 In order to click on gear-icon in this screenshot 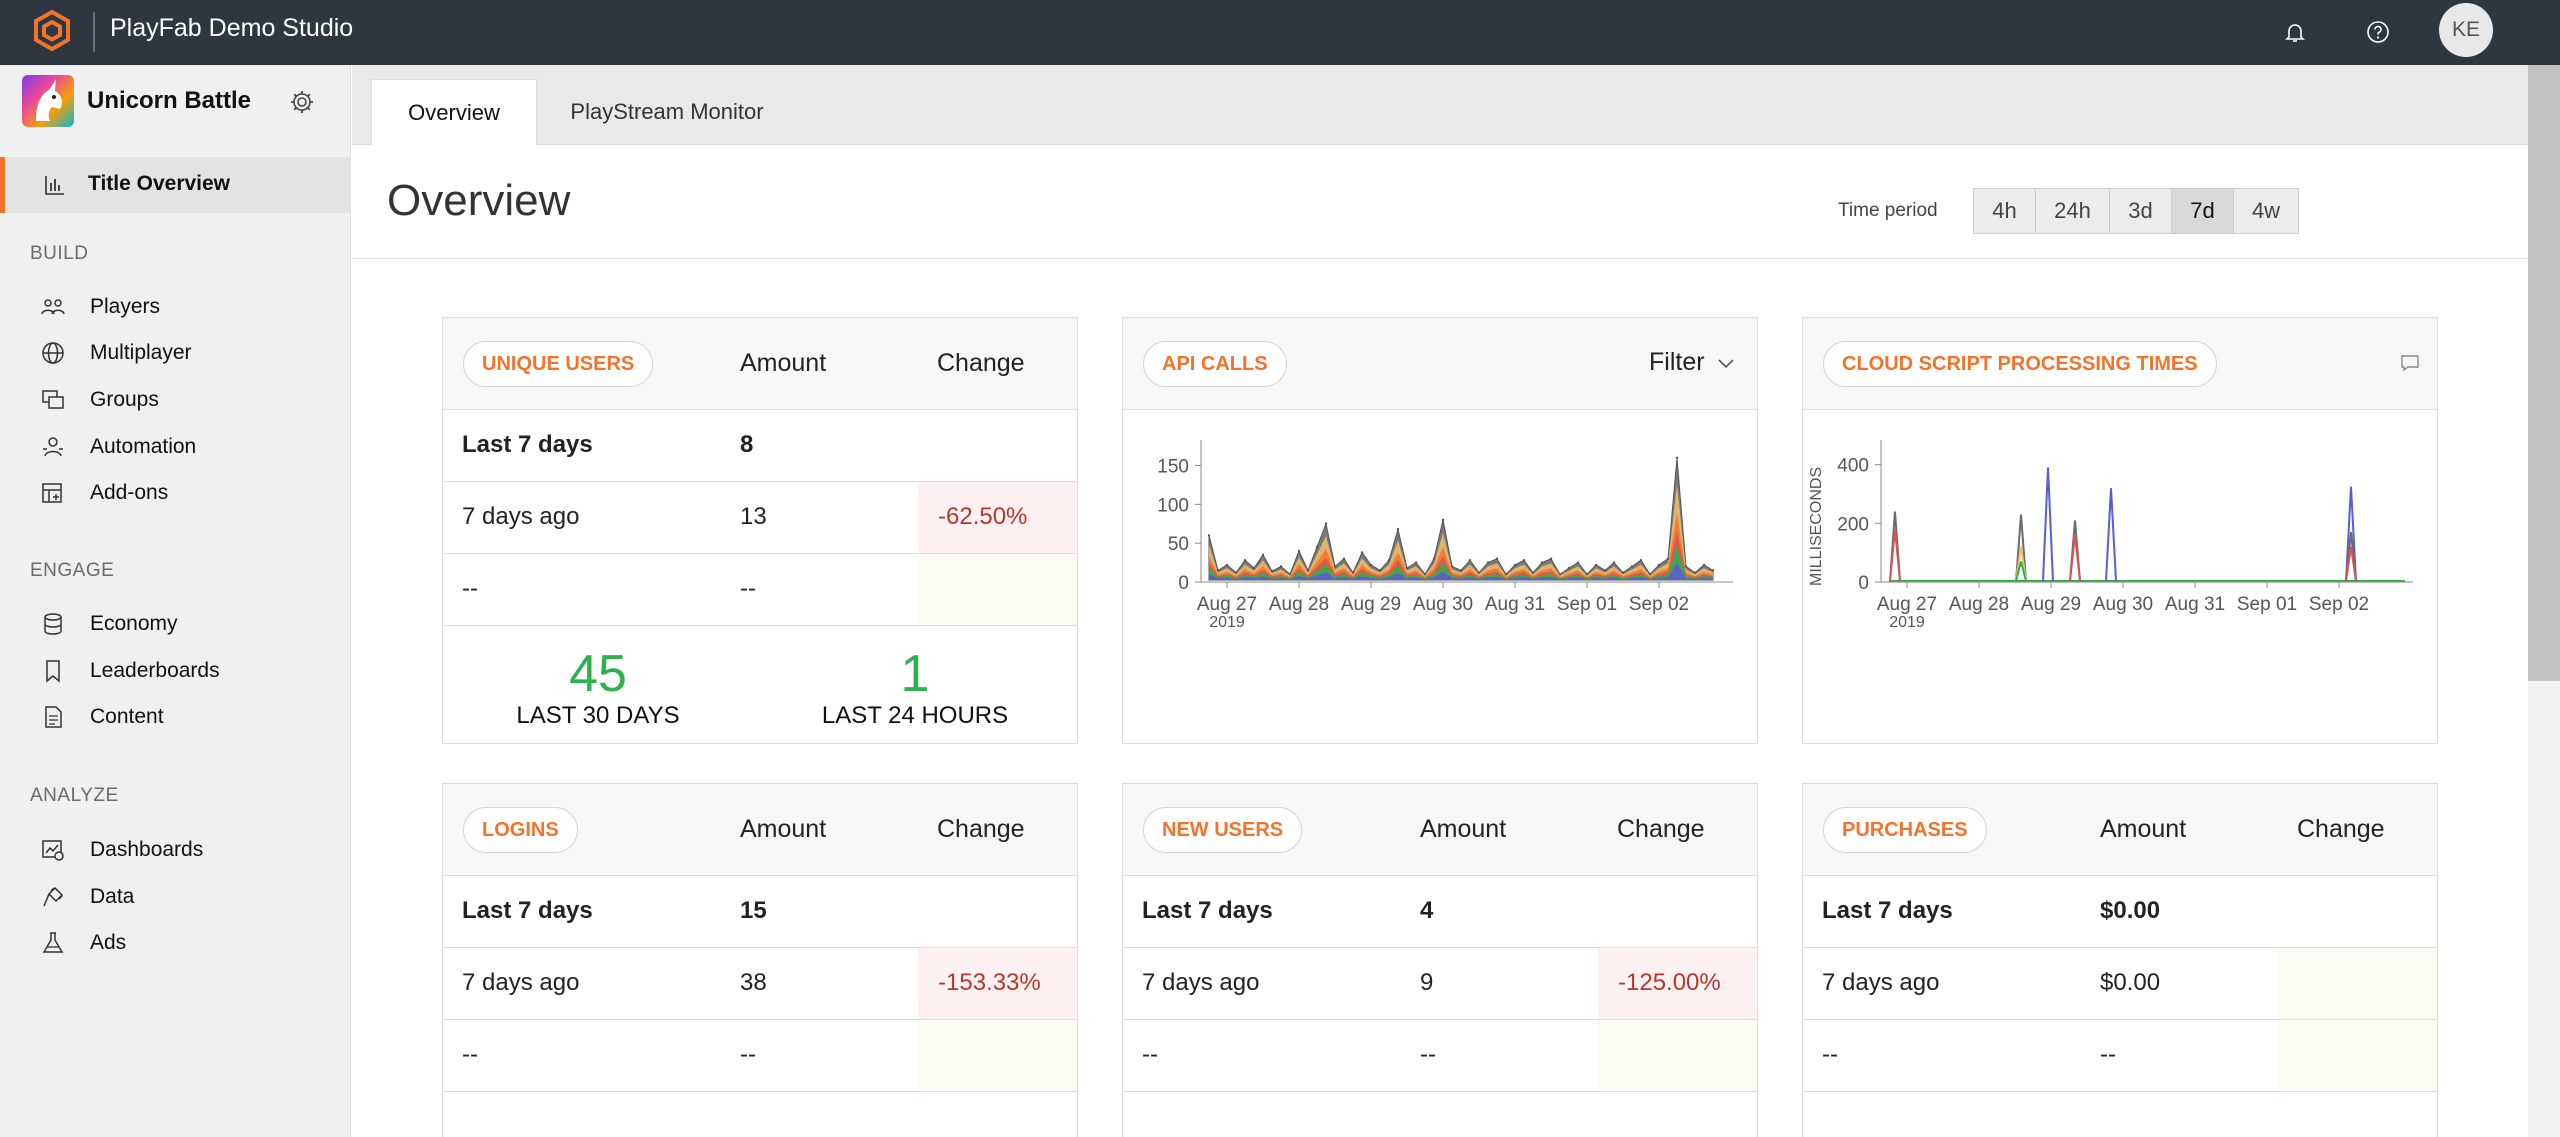, I will do `click(302, 102)`.